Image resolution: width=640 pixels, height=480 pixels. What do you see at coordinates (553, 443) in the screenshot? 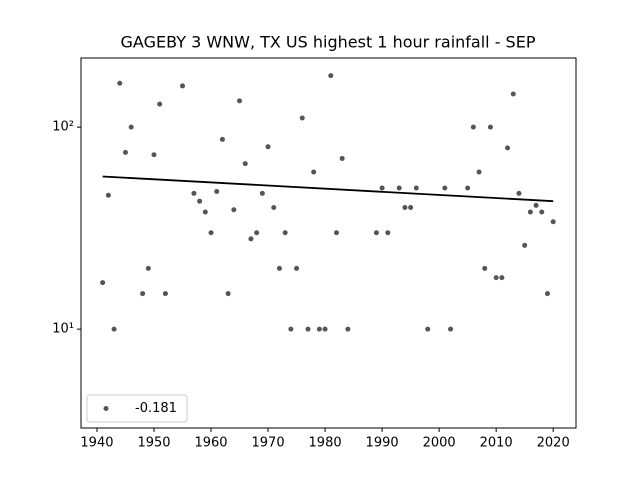
I see `x-tick-label: 2020` at bounding box center [553, 443].